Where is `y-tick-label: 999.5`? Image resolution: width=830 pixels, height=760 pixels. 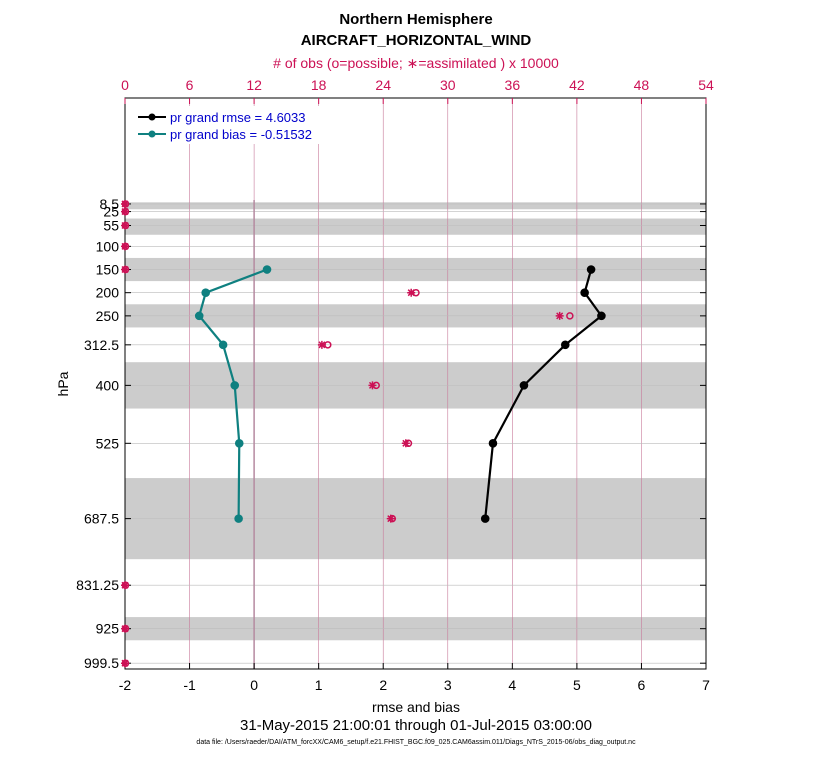
y-tick-label: 999.5 is located at coordinates (101, 663).